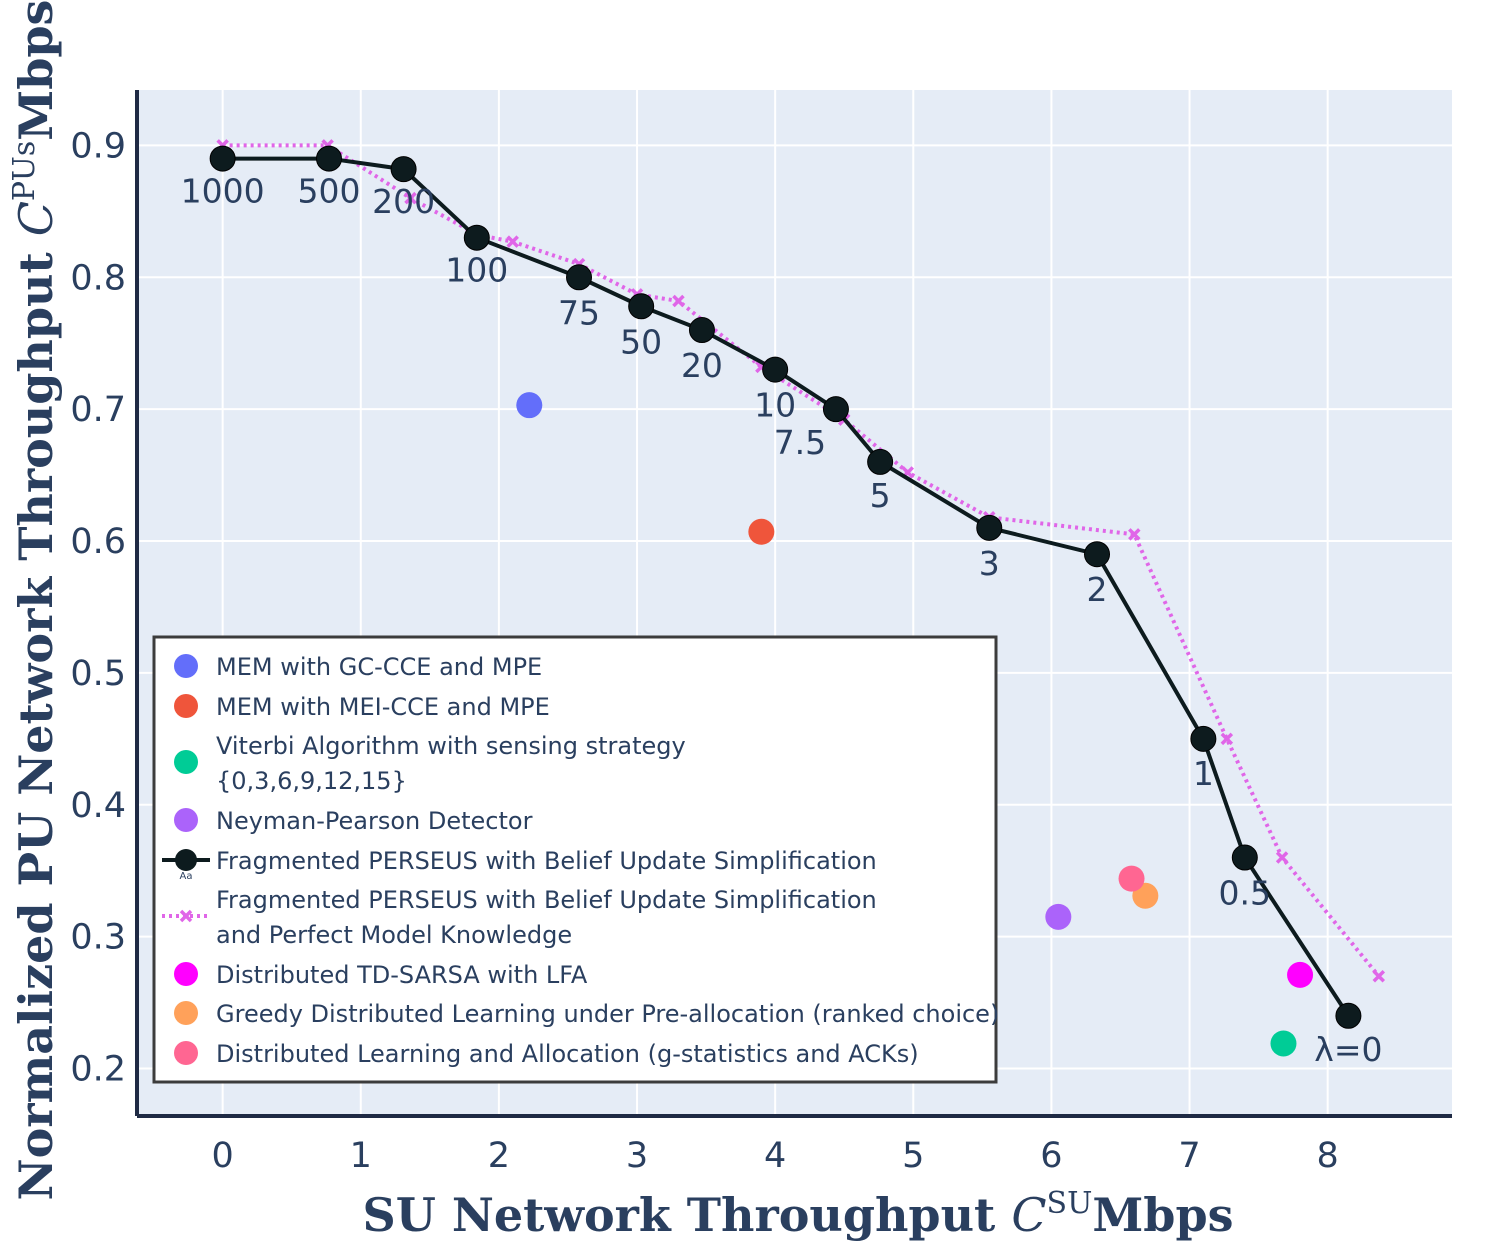 This screenshot has height=1248, width=1505. I want to click on point-label: λ=0, so click(1348, 1049).